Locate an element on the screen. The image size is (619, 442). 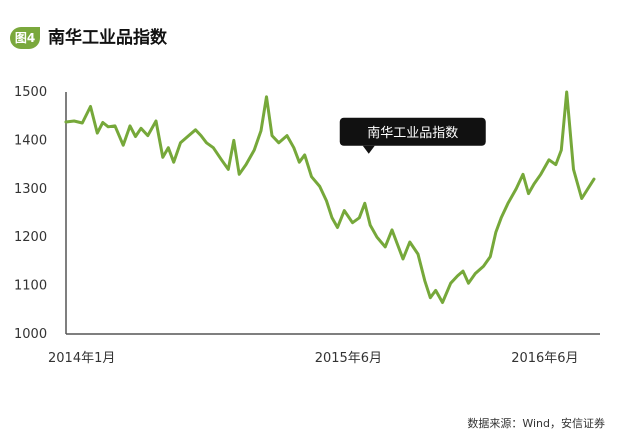
x-axis-ticks: 2014年1月 2015年6月 2016年6月 is located at coordinates (313, 358).